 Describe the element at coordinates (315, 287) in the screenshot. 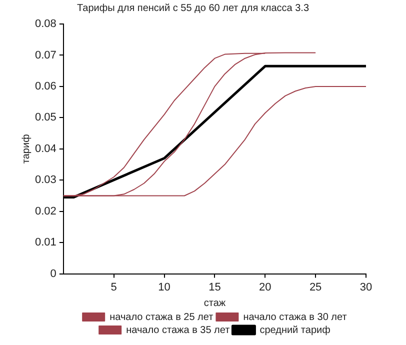

I see `x-tick-label: 25` at that location.